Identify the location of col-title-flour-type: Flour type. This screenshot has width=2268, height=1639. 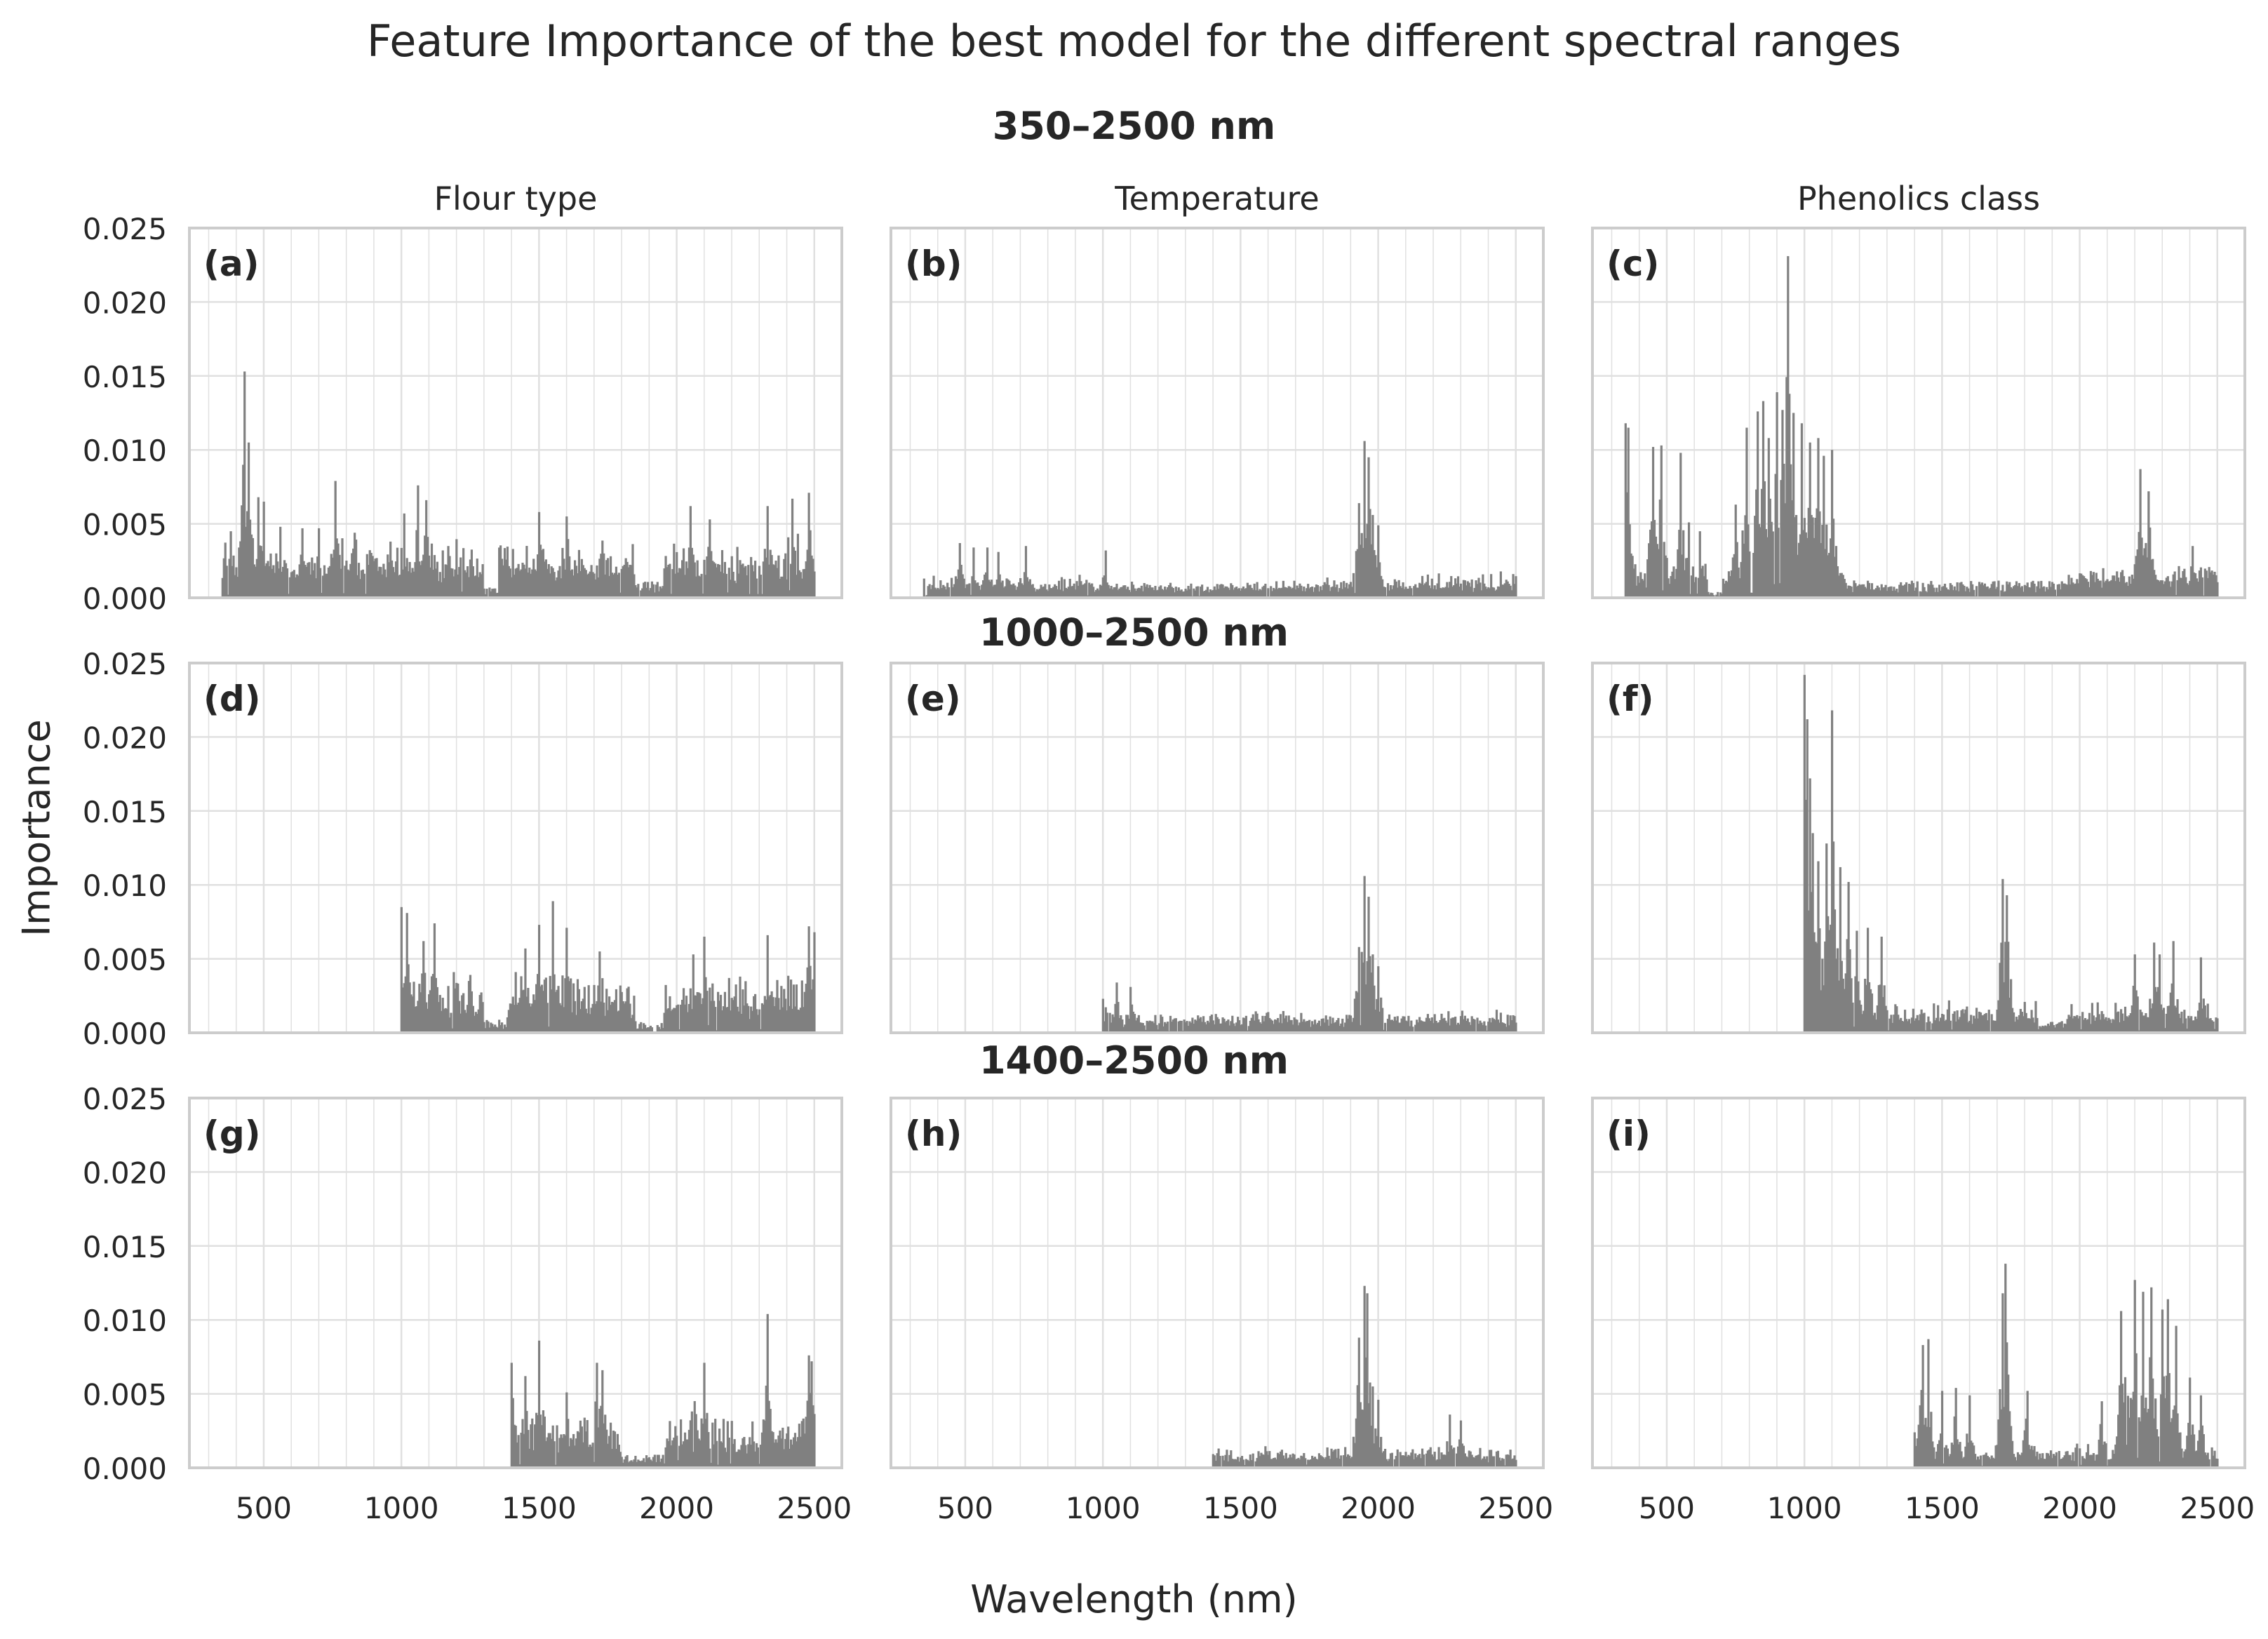
(516, 199).